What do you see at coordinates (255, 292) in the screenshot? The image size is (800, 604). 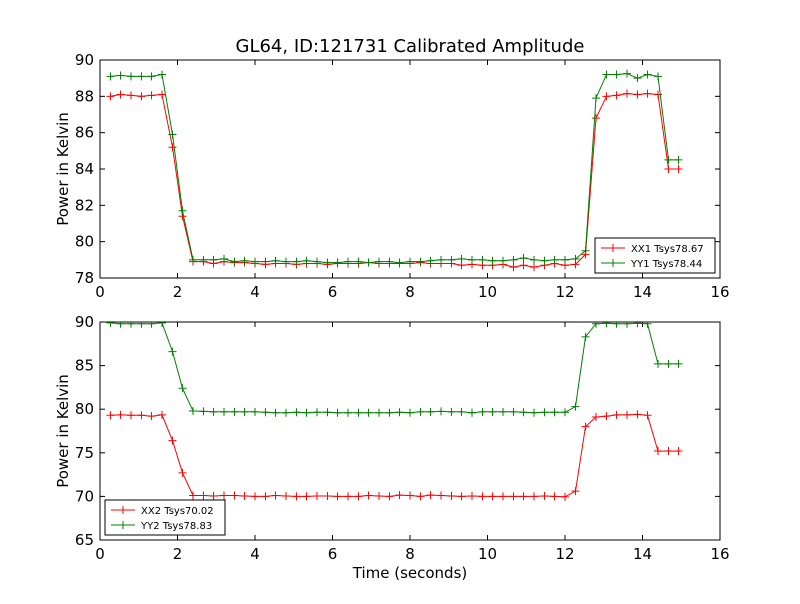 I see `x-tick-label: 4` at bounding box center [255, 292].